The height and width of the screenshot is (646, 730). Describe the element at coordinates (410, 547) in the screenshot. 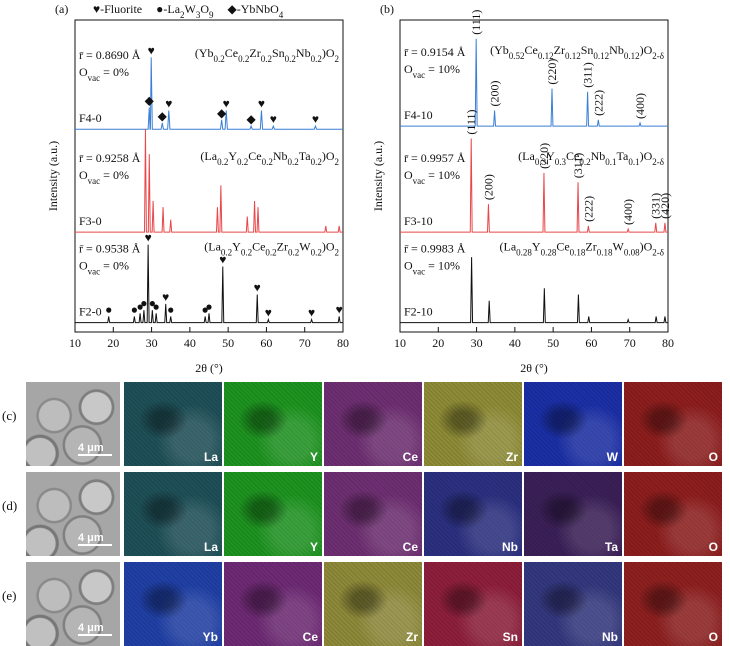

I see `element-label: Ce` at that location.